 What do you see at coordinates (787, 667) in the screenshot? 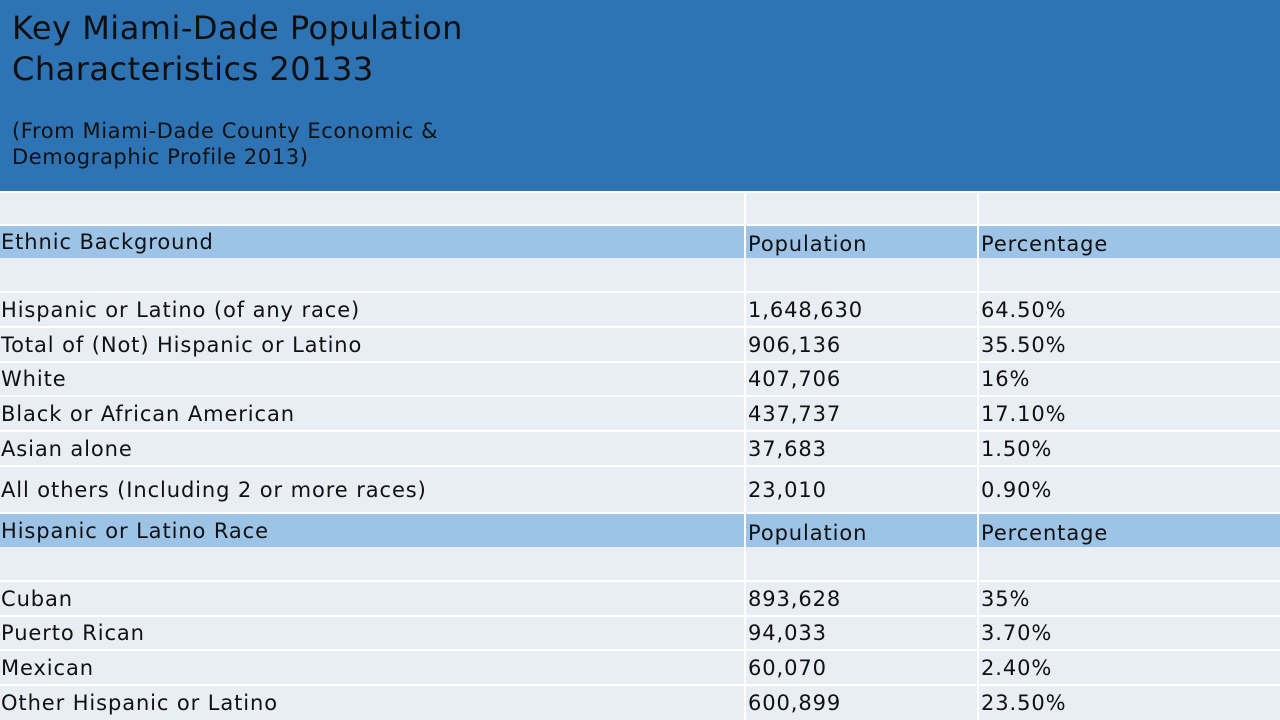
I see `row-population: 60,070` at bounding box center [787, 667].